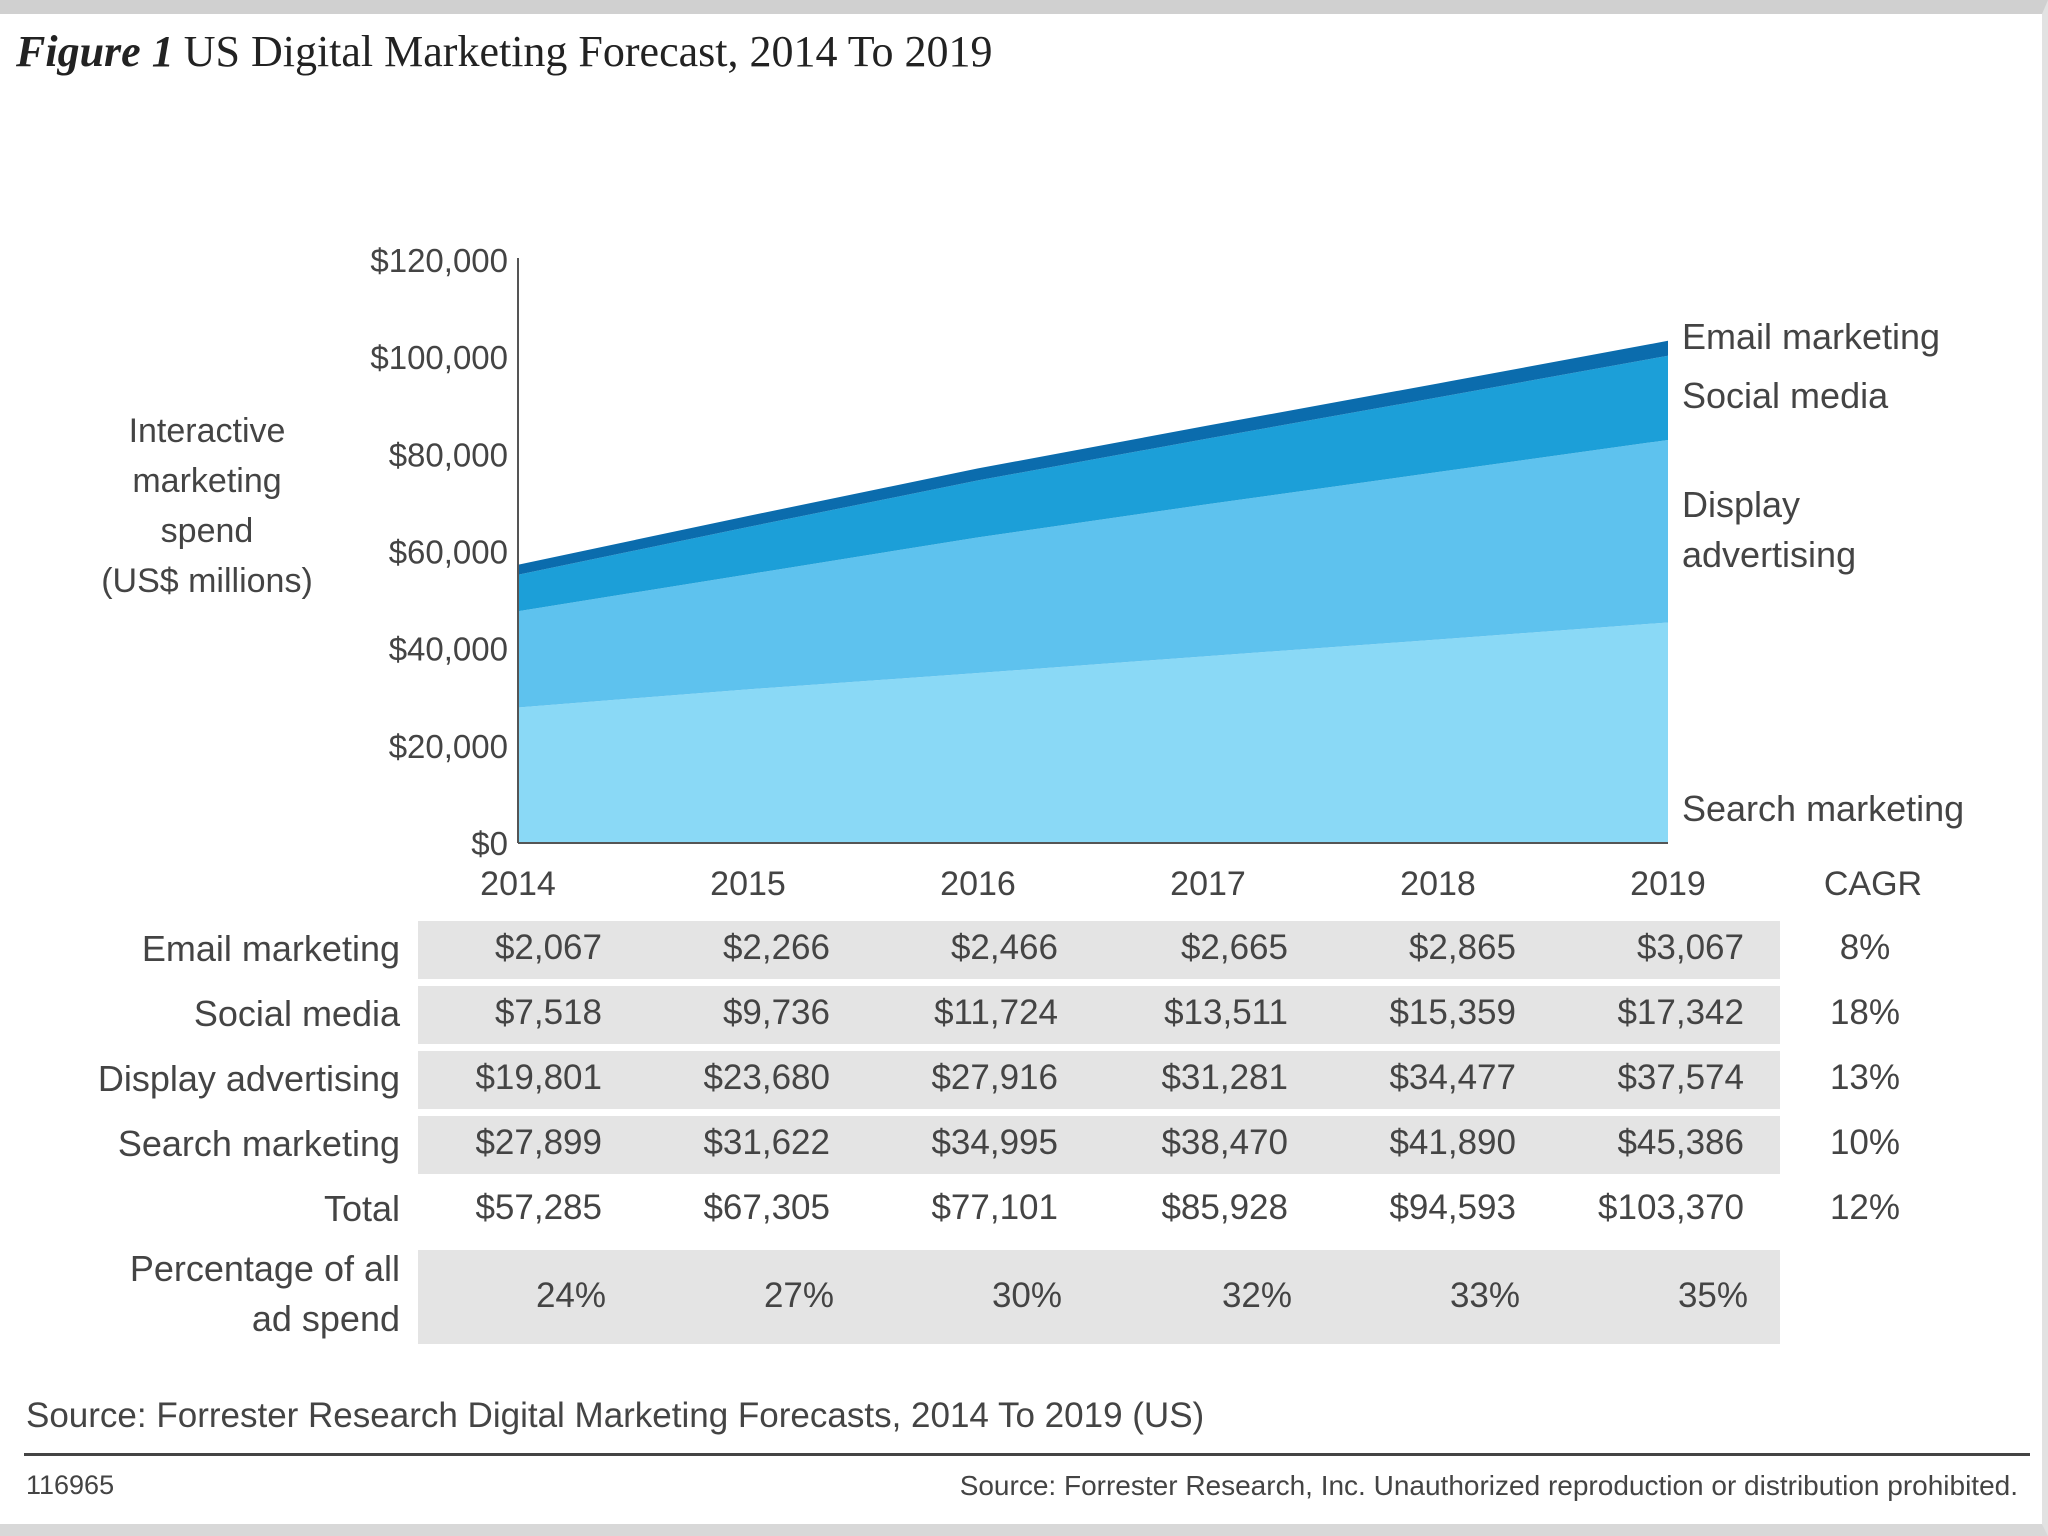 The width and height of the screenshot is (2048, 1536). I want to click on table-row-label: Search marketing, so click(258, 1143).